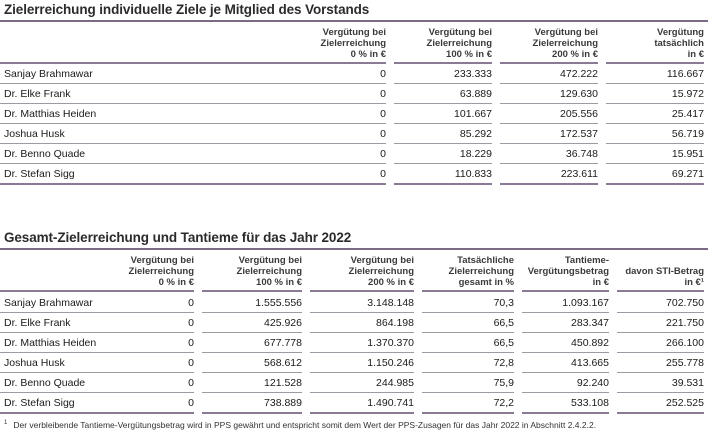  Describe the element at coordinates (395, 383) in the screenshot. I see `table-cell: 244.985` at that location.